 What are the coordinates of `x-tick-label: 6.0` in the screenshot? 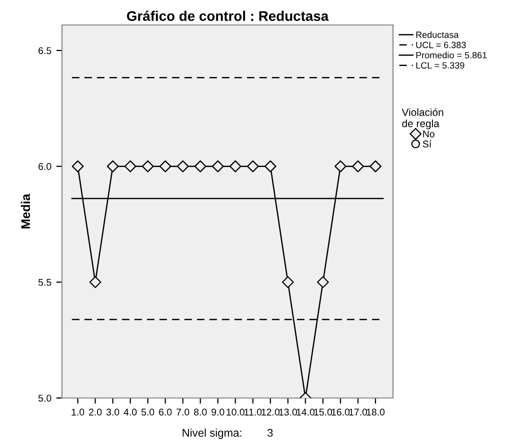 It's located at (165, 412).